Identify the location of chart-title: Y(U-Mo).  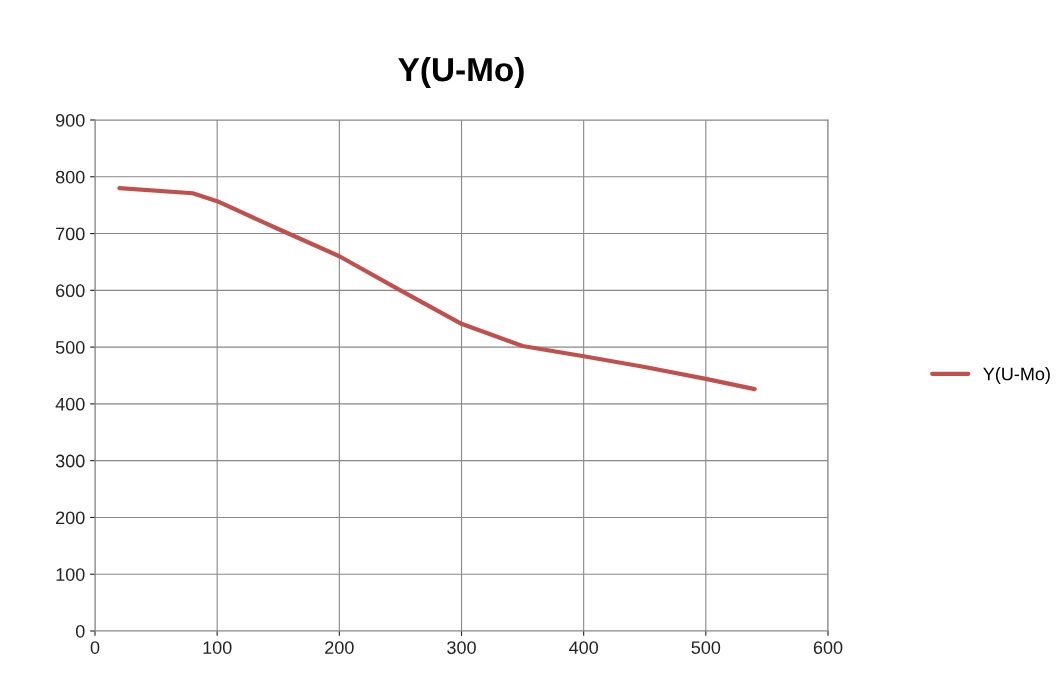
(461, 72).